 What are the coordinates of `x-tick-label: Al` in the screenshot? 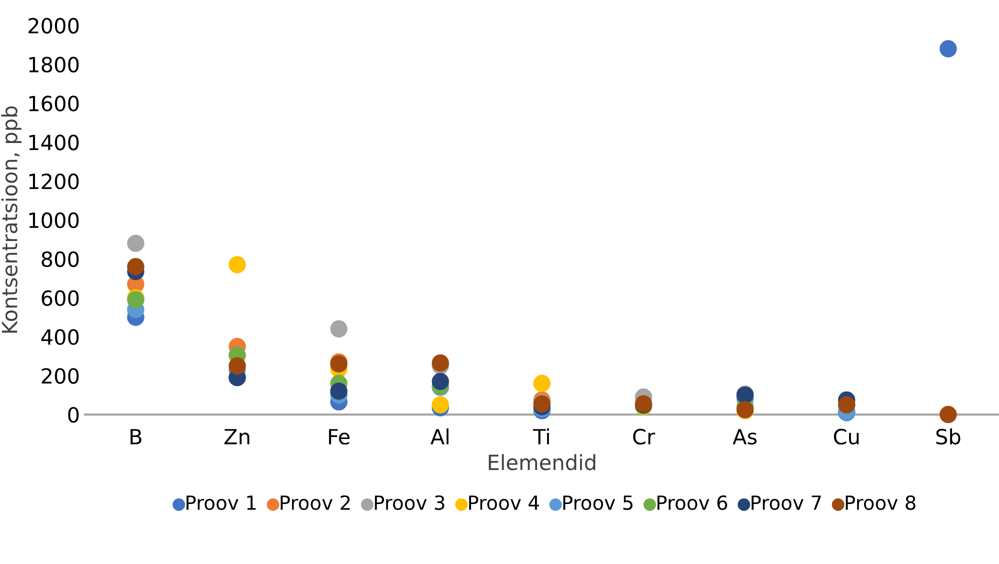 It's located at (439, 436).